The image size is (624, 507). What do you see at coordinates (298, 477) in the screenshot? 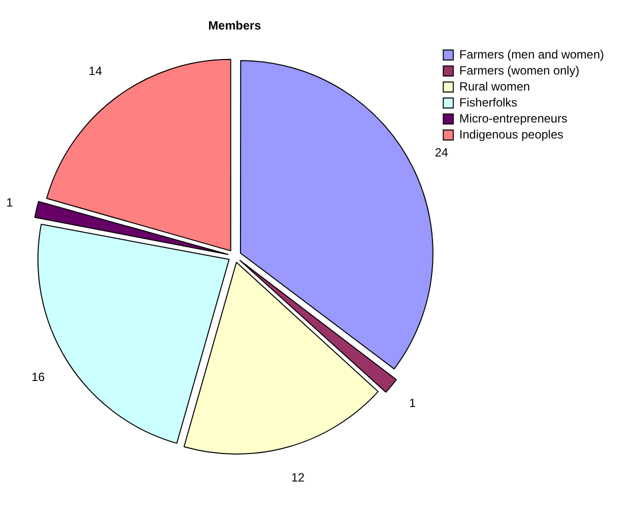
I see `data-label: 12` at bounding box center [298, 477].